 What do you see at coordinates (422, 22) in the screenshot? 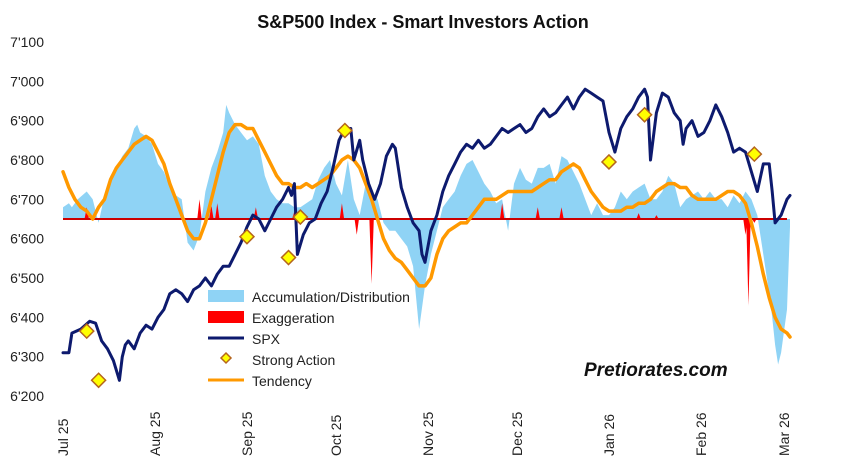
I see `chart-title: S&P500 Index - Smart Investors Action` at bounding box center [422, 22].